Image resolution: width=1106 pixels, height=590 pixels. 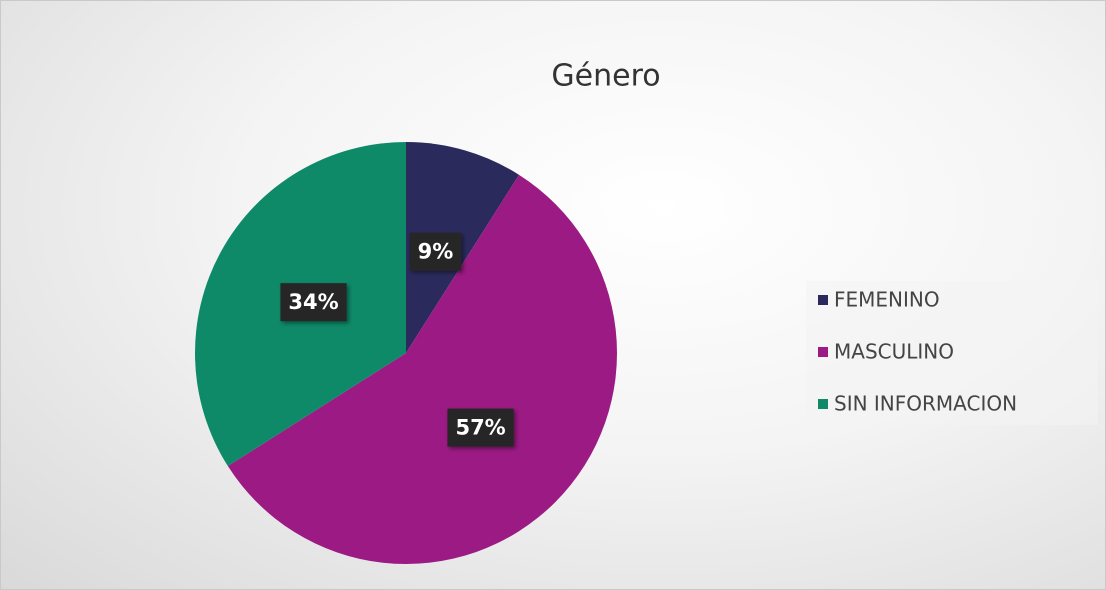 I want to click on data-label-group: 9%, so click(x=435, y=251).